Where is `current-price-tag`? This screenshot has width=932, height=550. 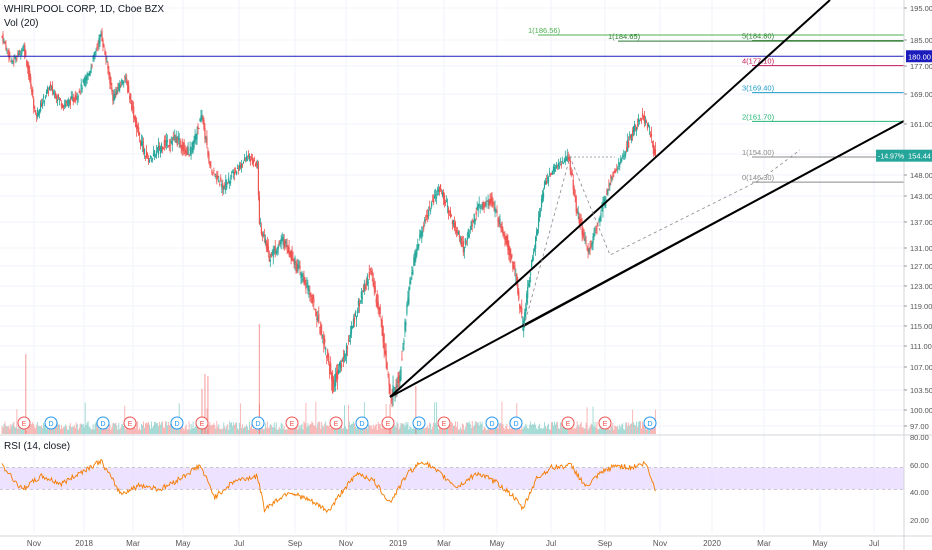 current-price-tag is located at coordinates (904, 155).